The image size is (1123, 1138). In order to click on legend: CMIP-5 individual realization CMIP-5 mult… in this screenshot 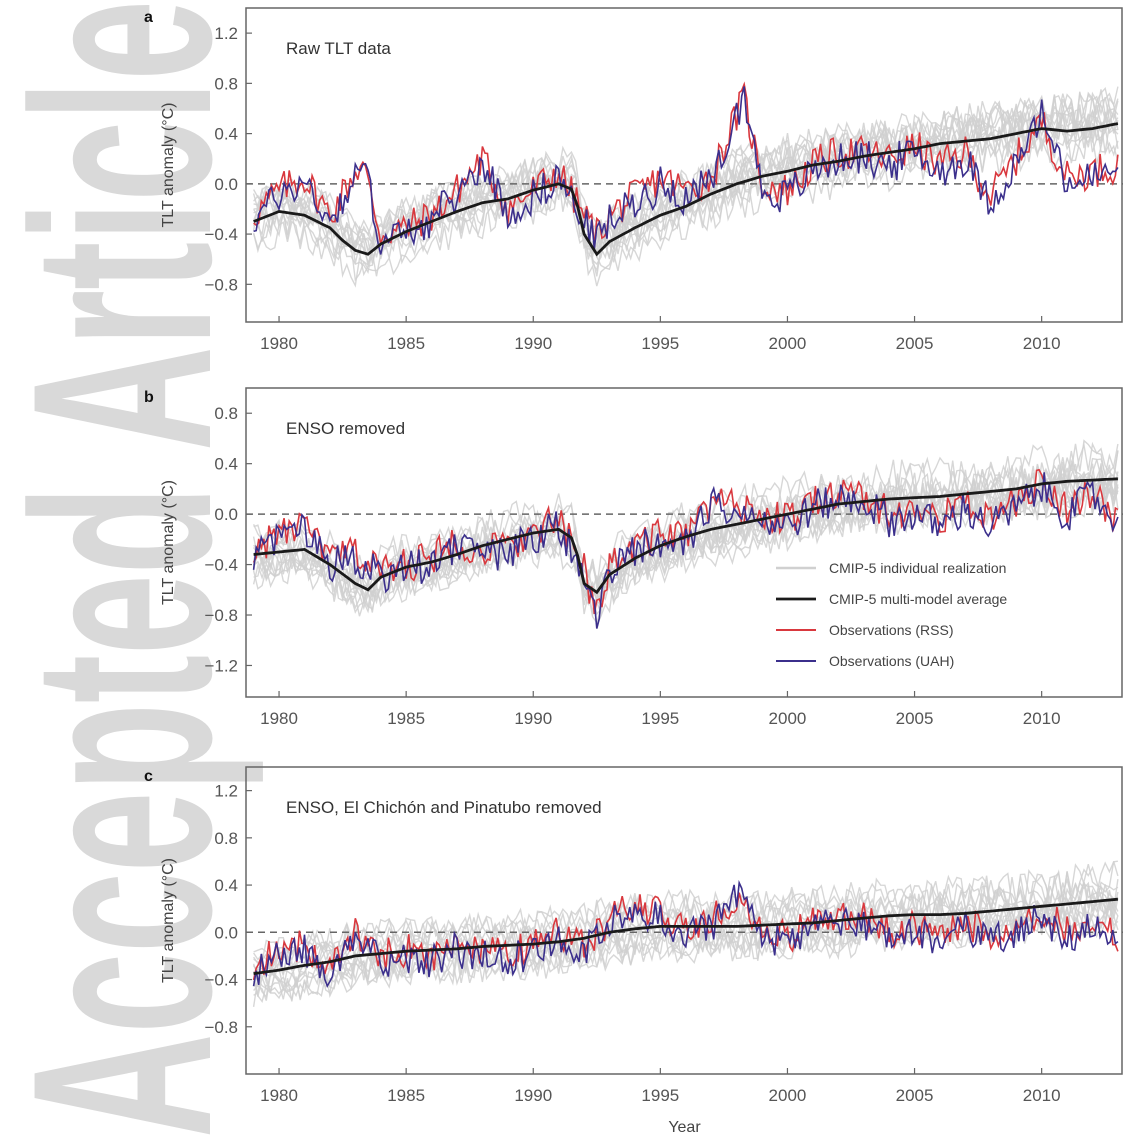, I will do `click(891, 614)`.